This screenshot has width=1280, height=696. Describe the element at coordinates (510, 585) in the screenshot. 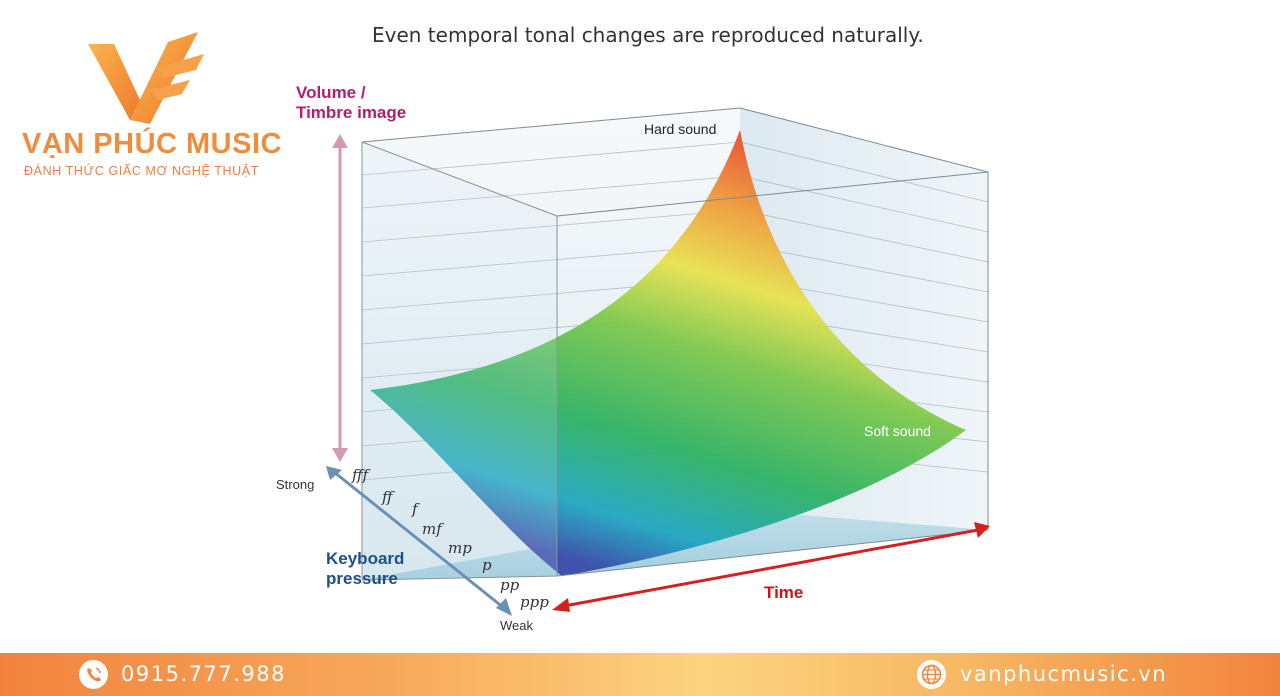

I see `dynamic-pp: pp` at that location.